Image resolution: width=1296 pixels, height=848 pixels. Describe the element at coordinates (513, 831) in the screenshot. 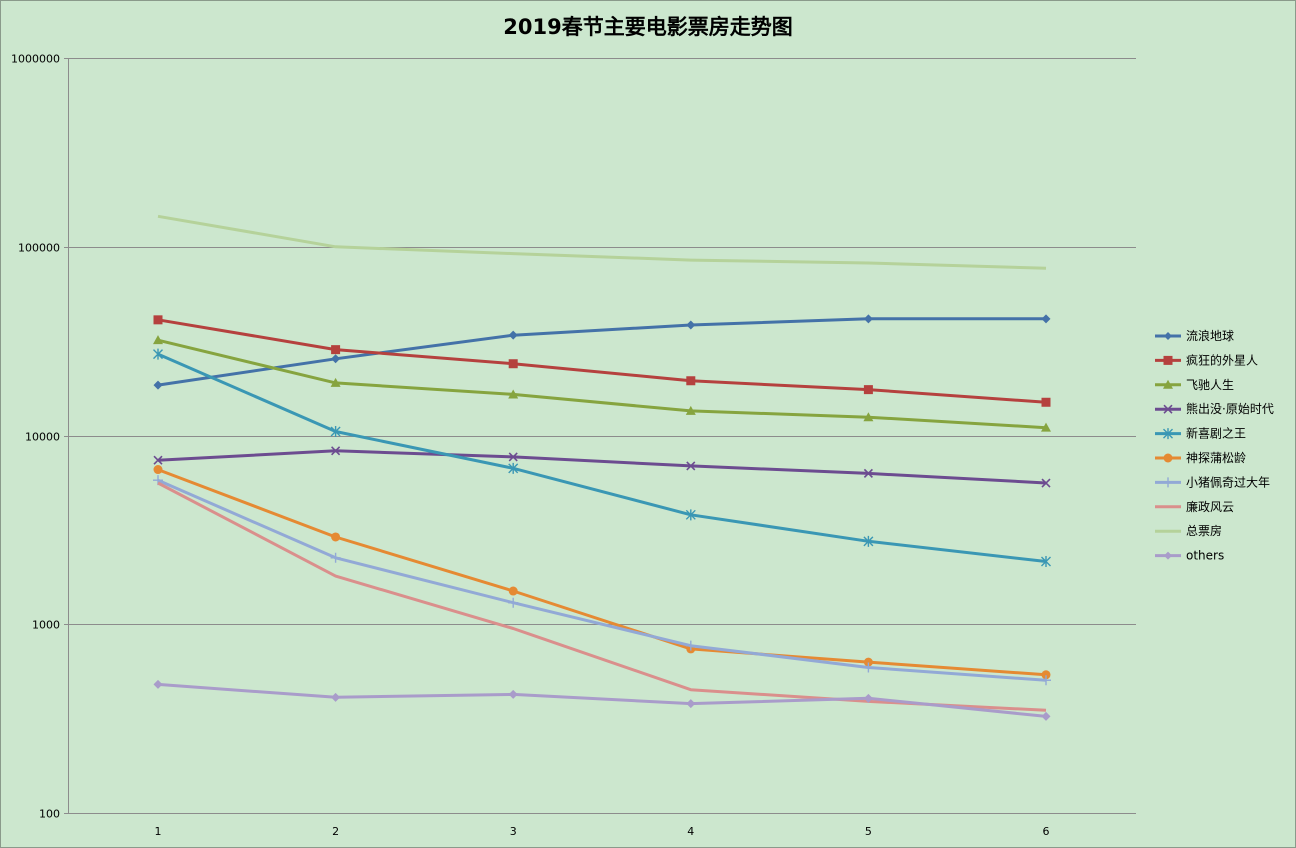

I see `x-tick-label: 3` at that location.